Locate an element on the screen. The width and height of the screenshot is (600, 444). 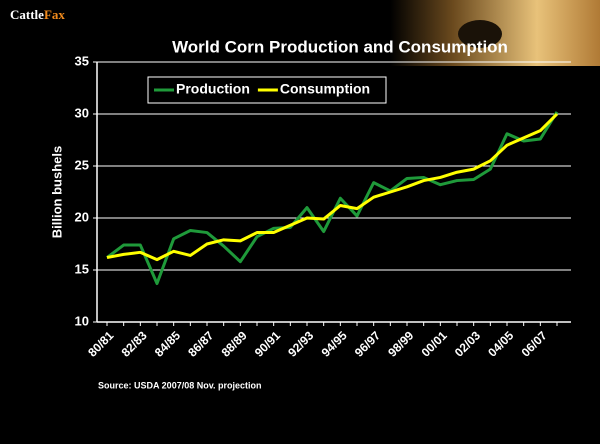
source-note: Source: USDA 2007/08 Nov. projection is located at coordinates (180, 385).